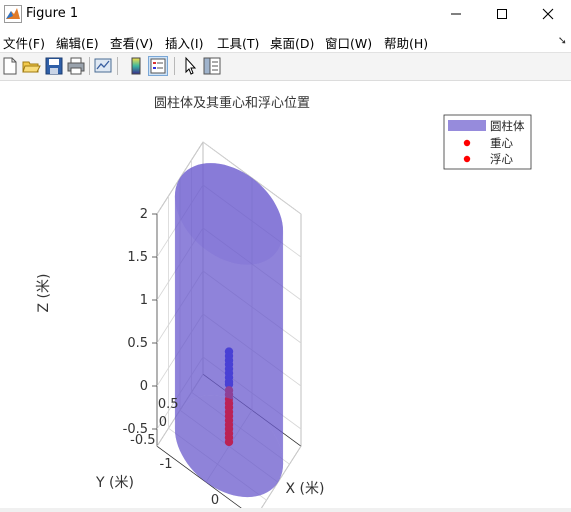  I want to click on close-icon, so click(548, 14).